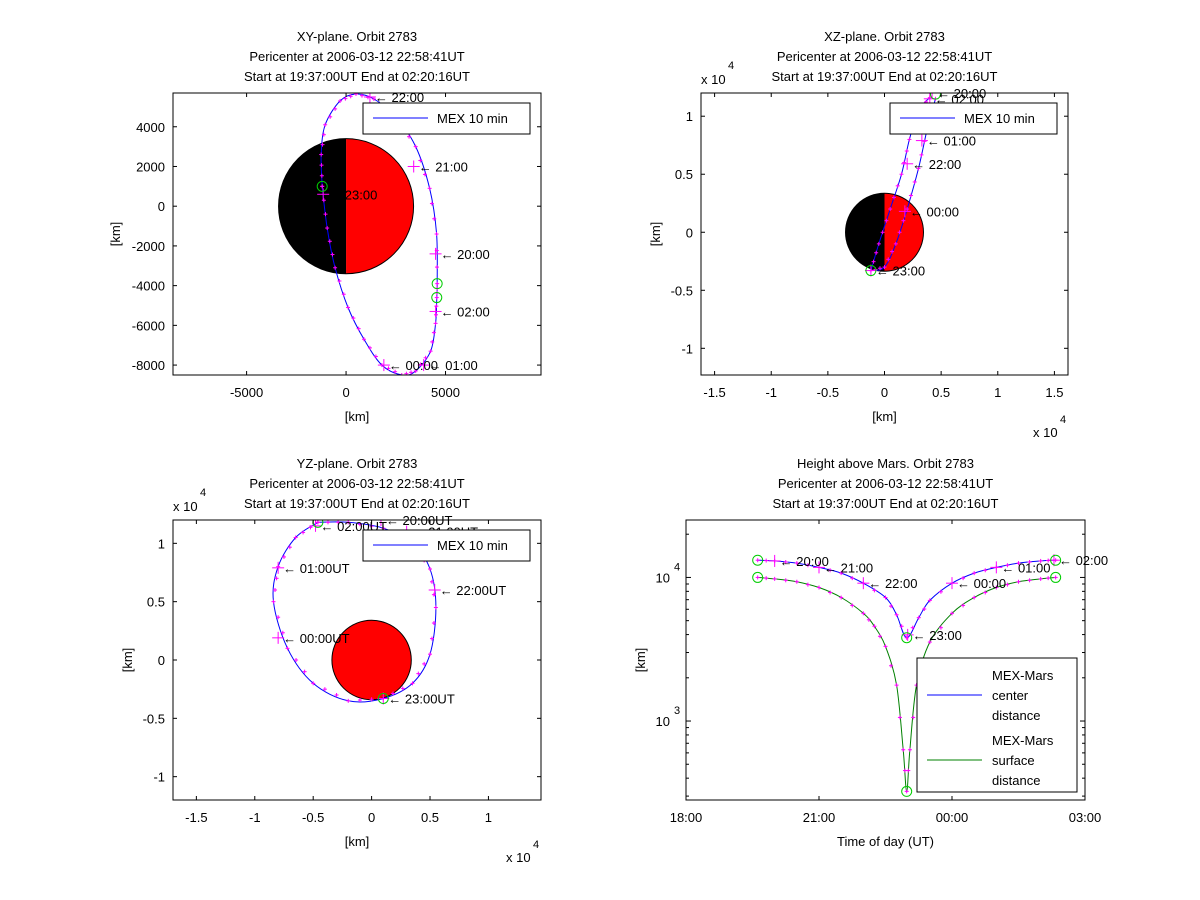 The width and height of the screenshot is (1200, 900). I want to click on y-tick-label: -0.5, so click(682, 290).